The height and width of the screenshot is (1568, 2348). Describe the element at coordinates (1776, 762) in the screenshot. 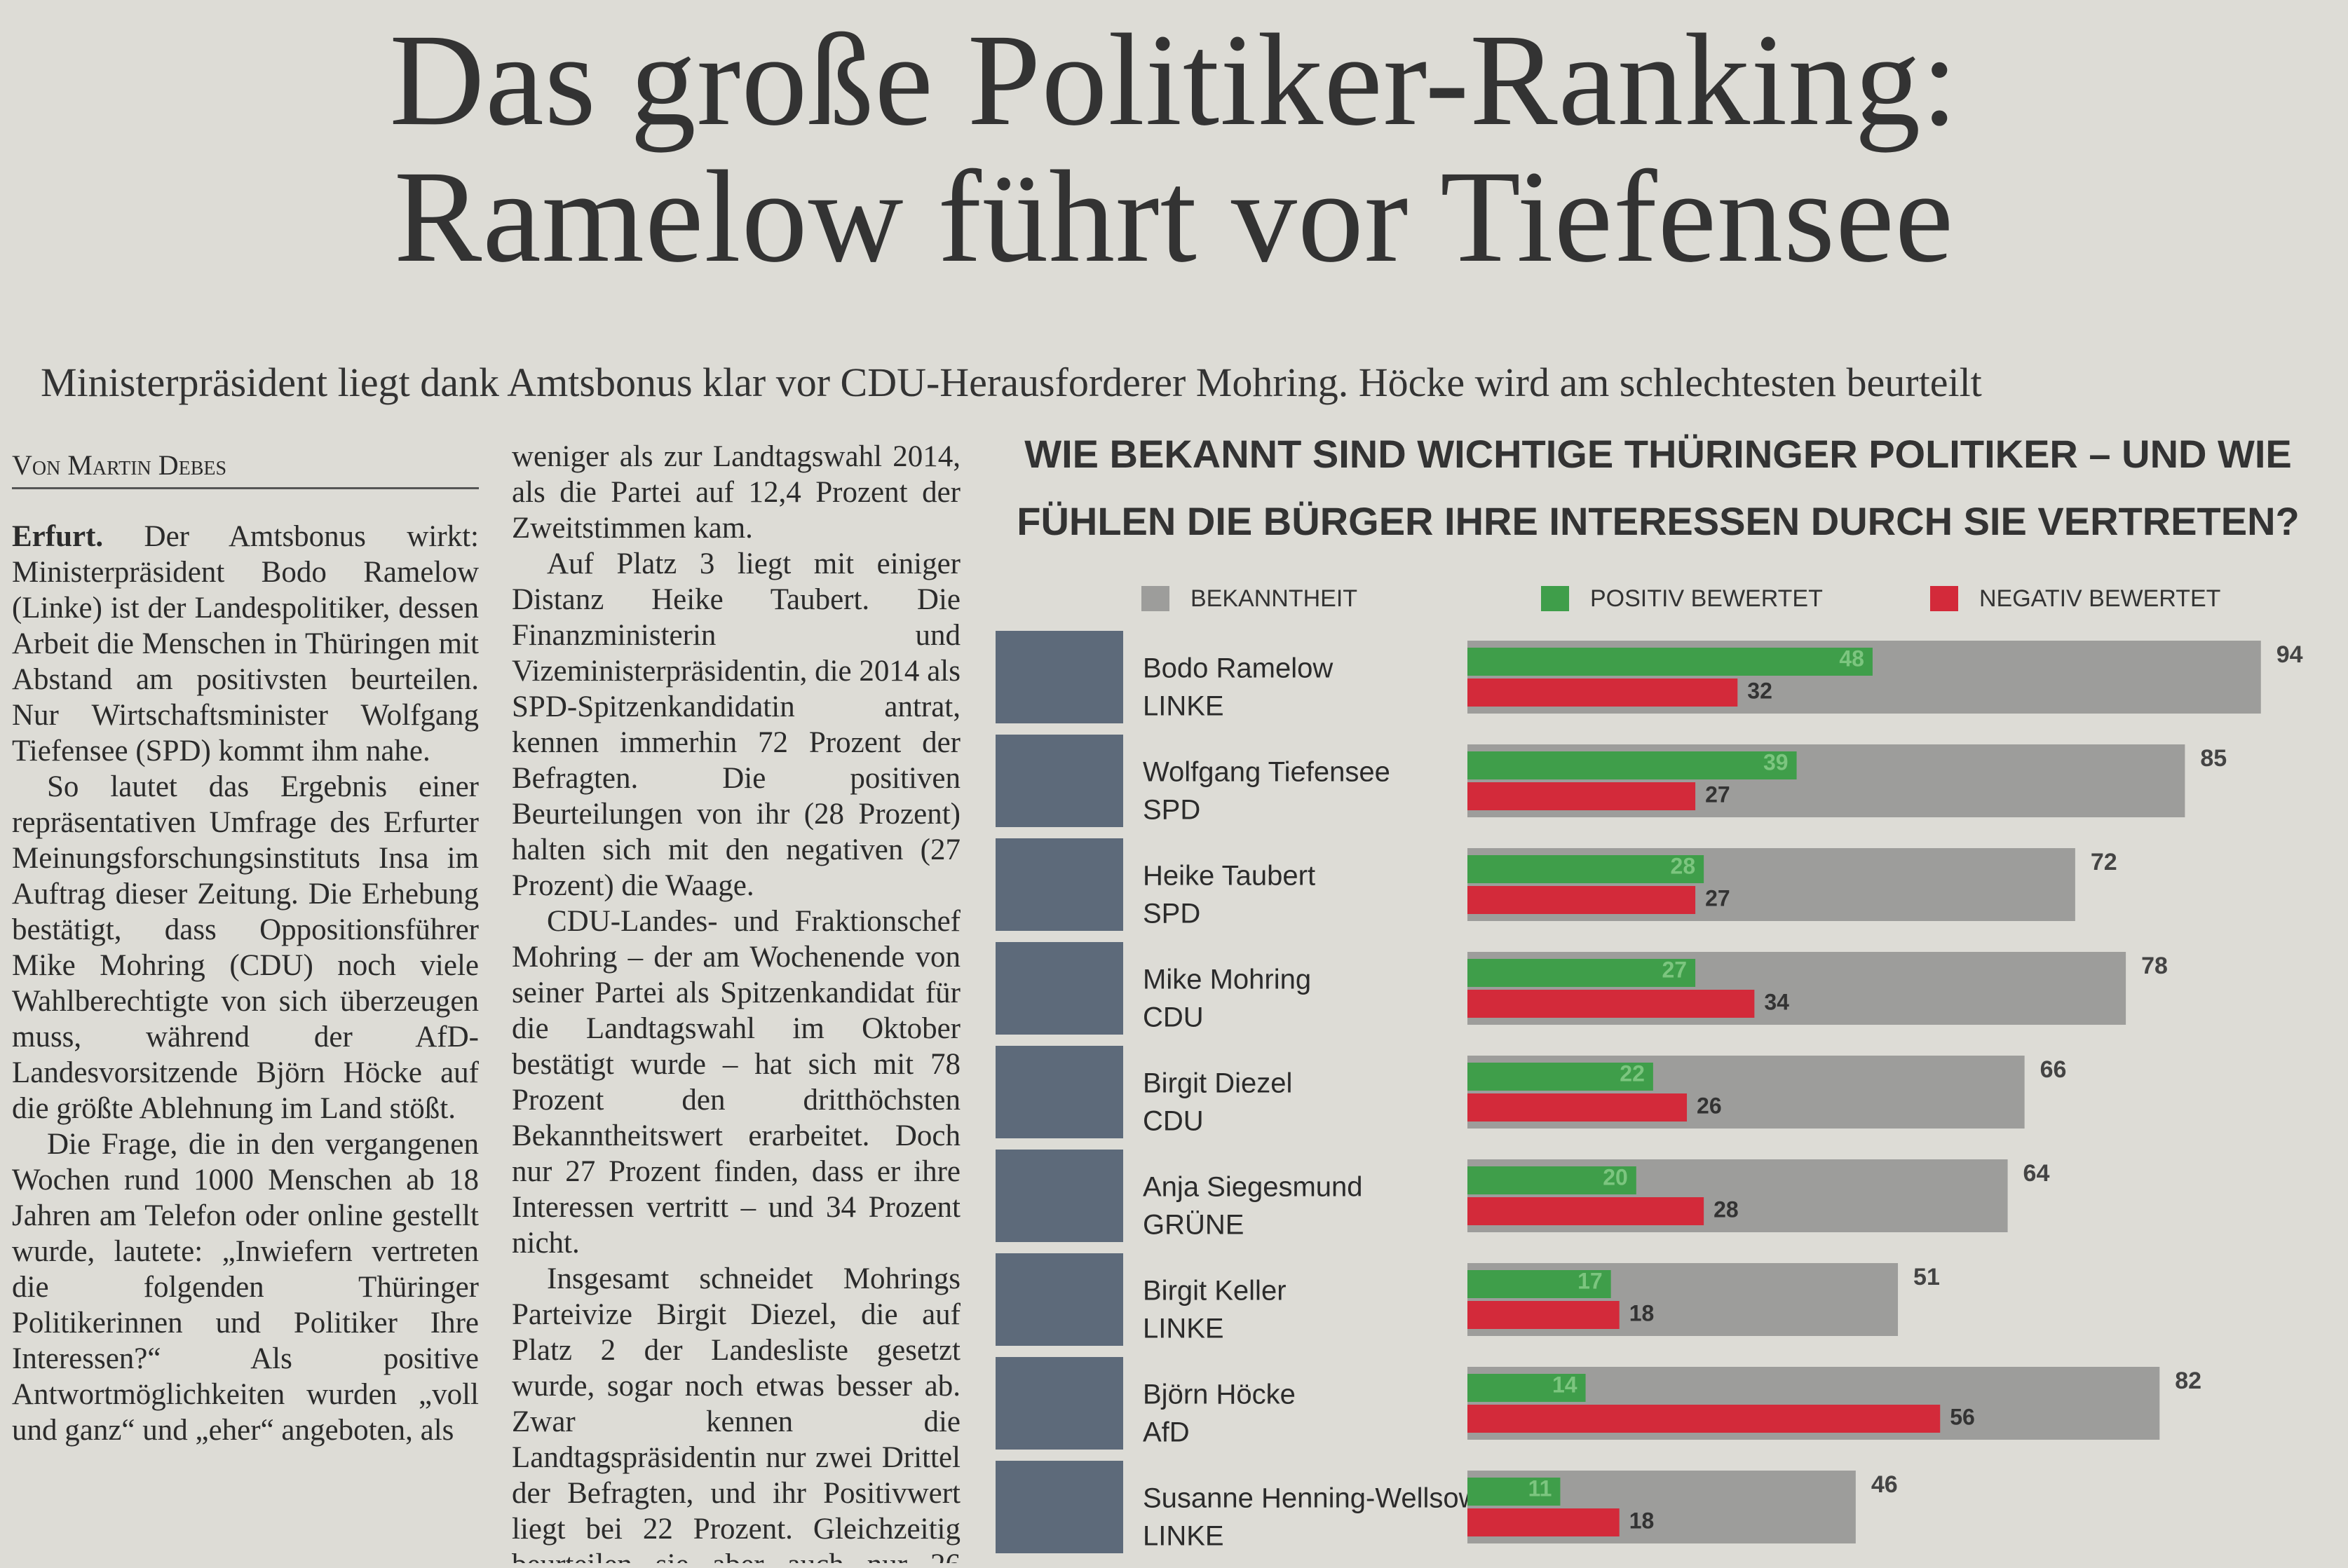

I see `value-label: 39` at that location.